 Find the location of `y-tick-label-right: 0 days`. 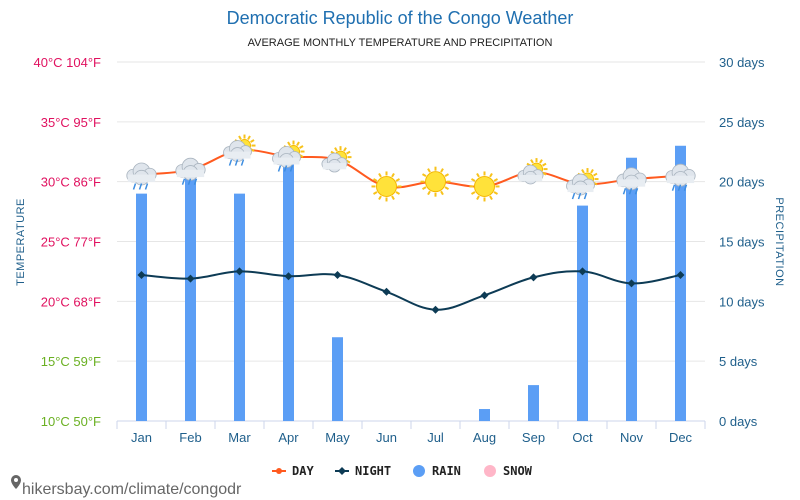

y-tick-label-right: 0 days is located at coordinates (738, 421).